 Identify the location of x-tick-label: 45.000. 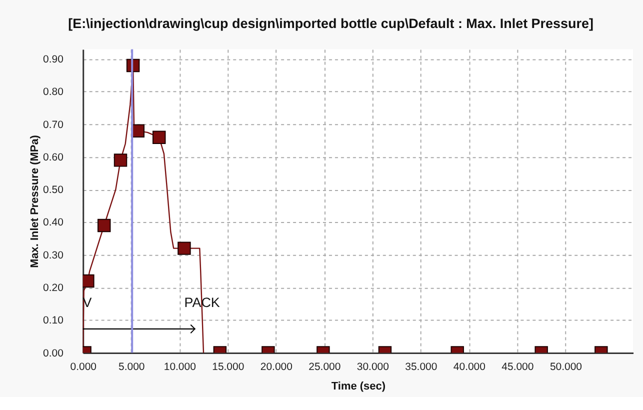
(518, 368).